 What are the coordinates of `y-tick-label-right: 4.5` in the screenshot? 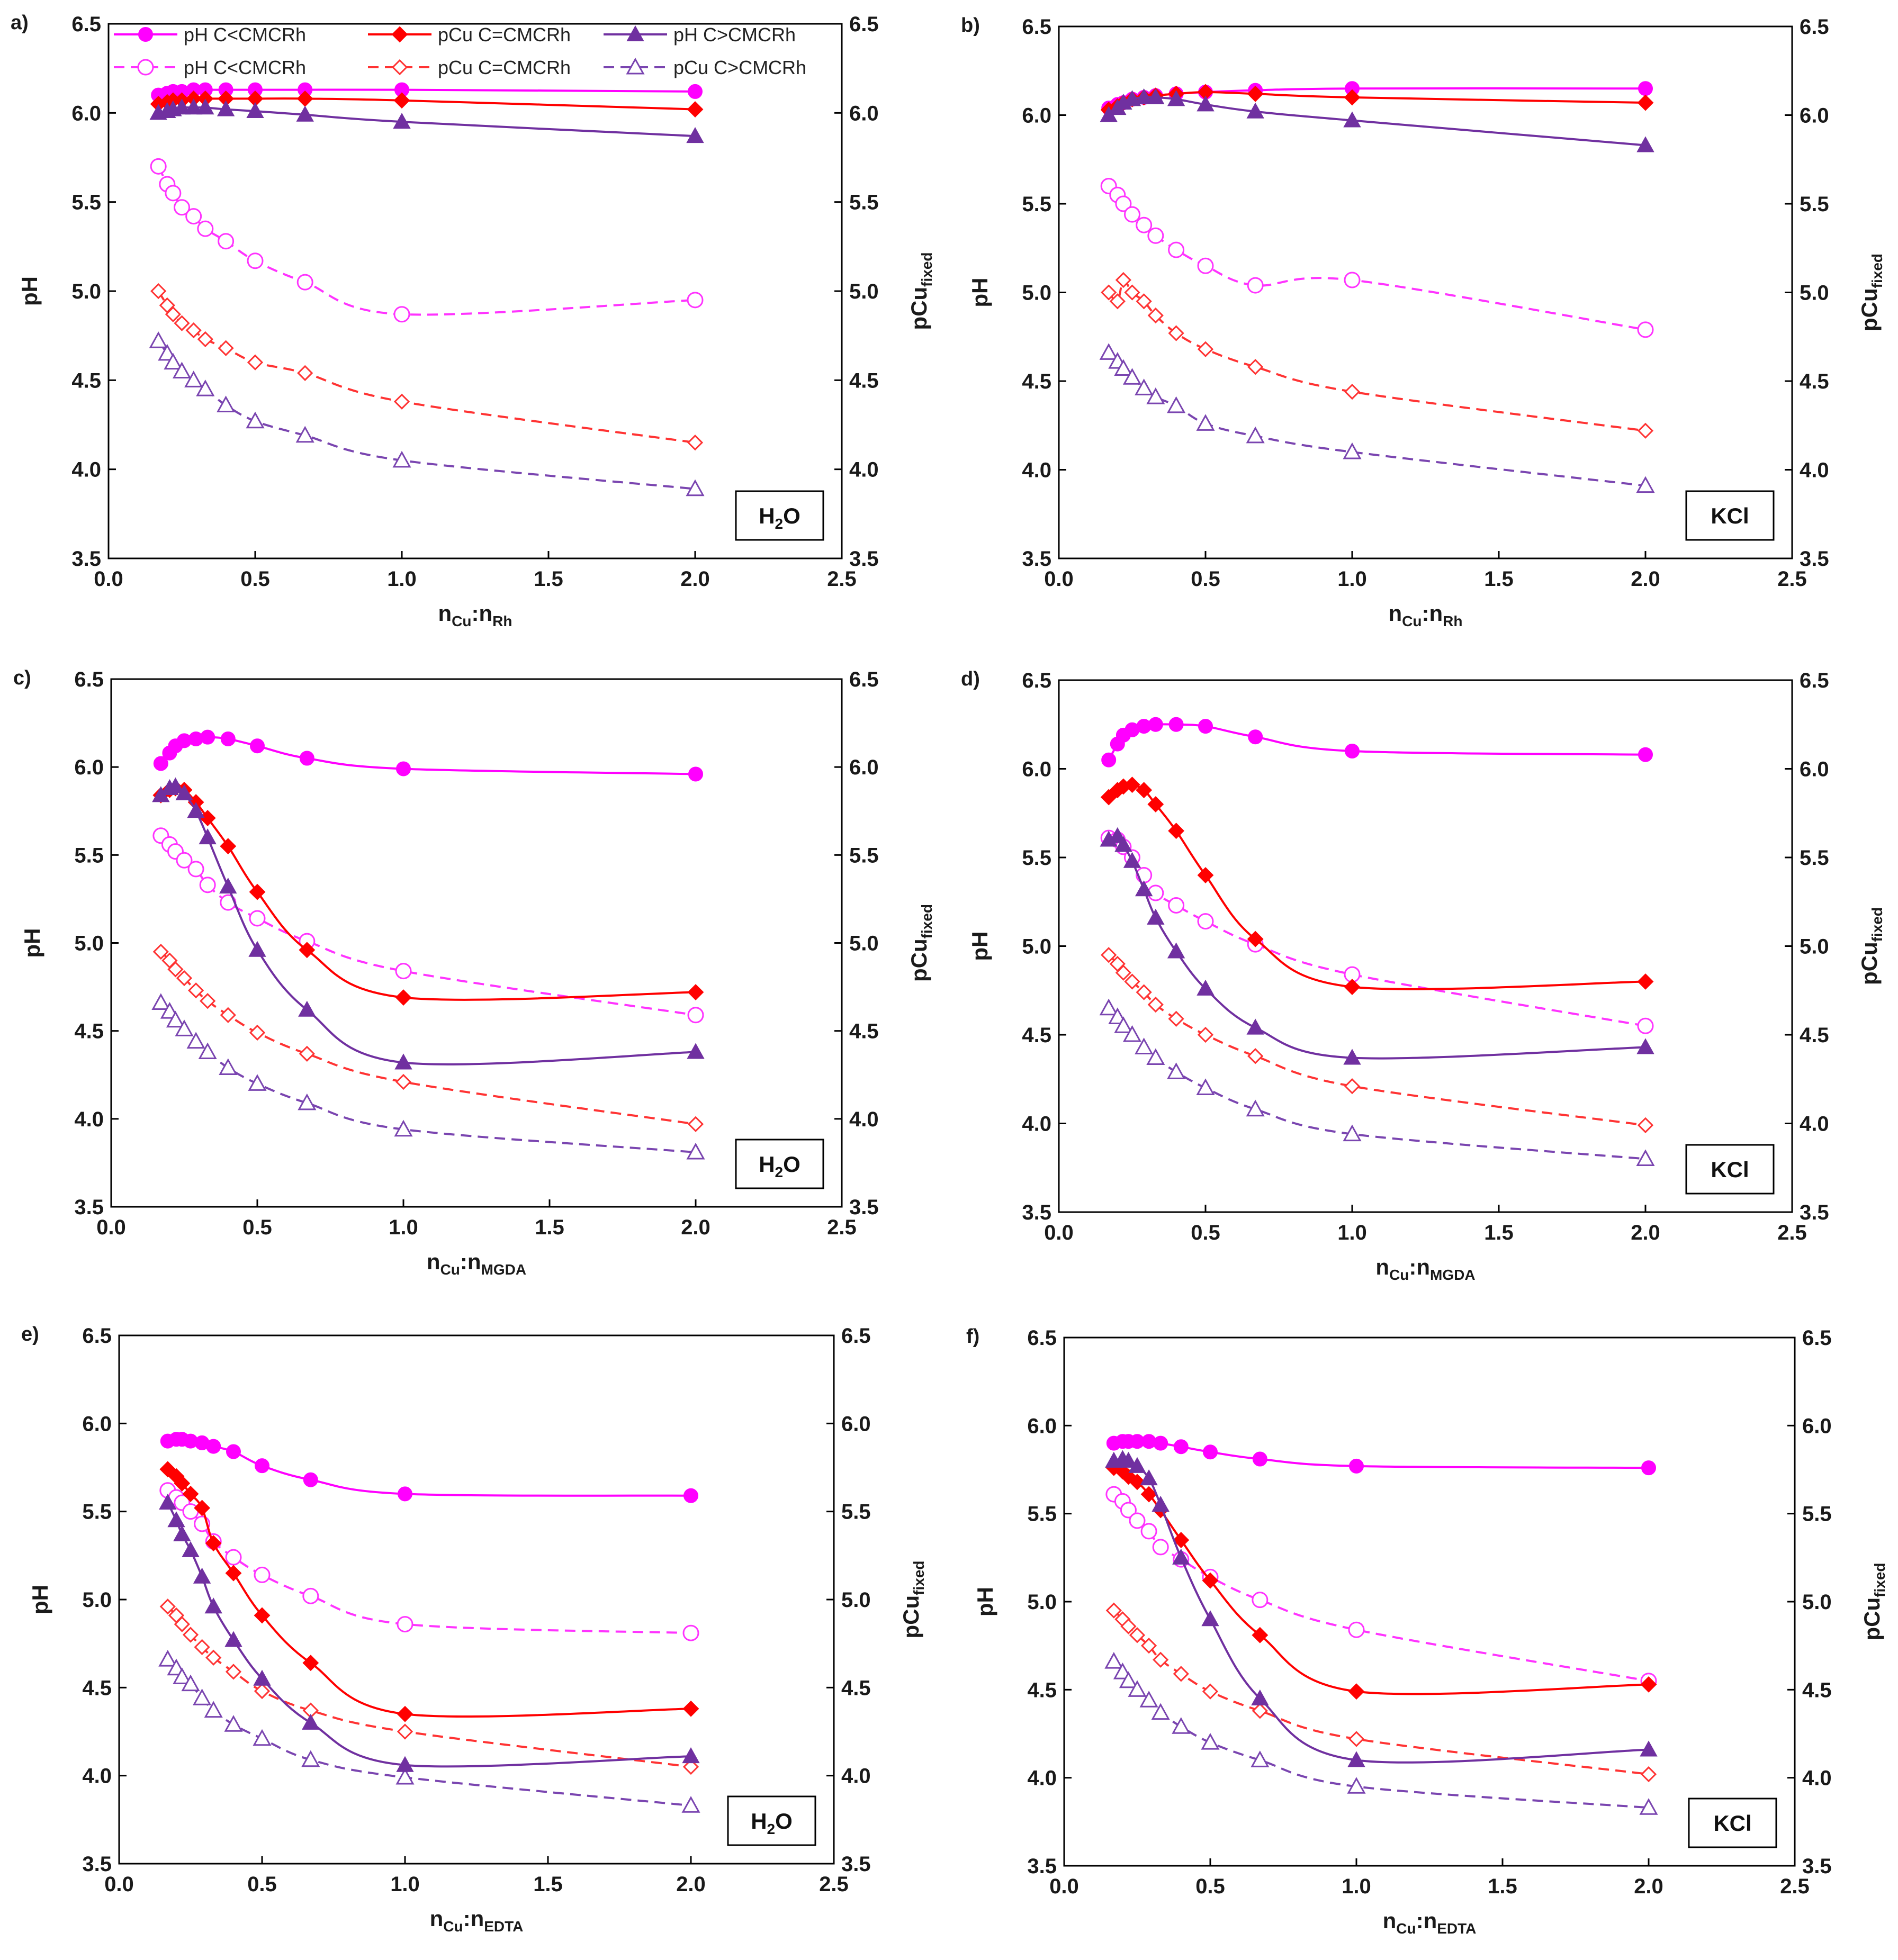 It's located at (864, 380).